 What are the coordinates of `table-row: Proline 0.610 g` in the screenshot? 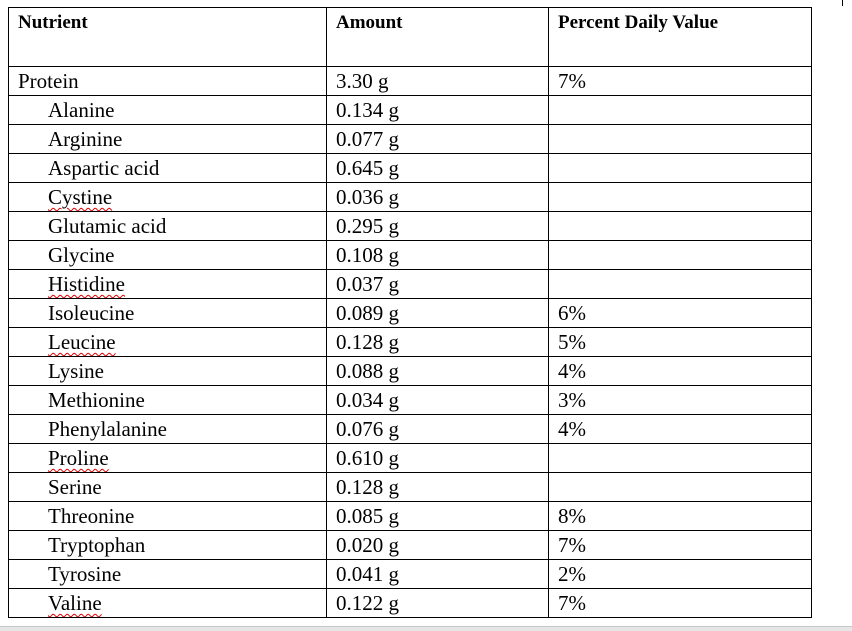 It's located at (410, 458).